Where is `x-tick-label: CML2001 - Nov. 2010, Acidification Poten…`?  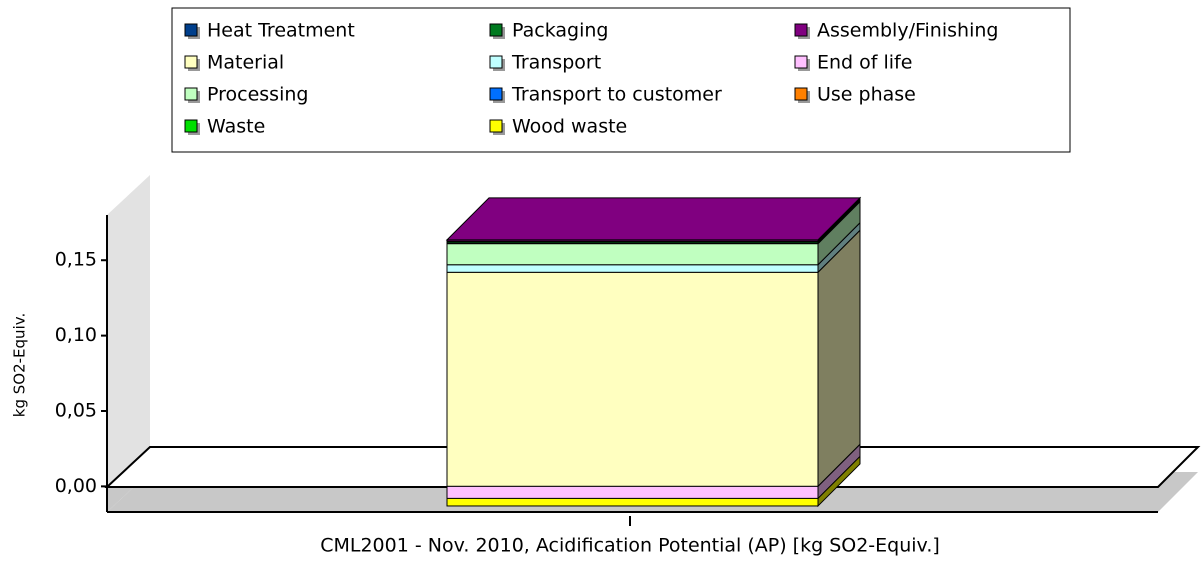
x-tick-label: CML2001 - Nov. 2010, Acidification Poten… is located at coordinates (630, 546).